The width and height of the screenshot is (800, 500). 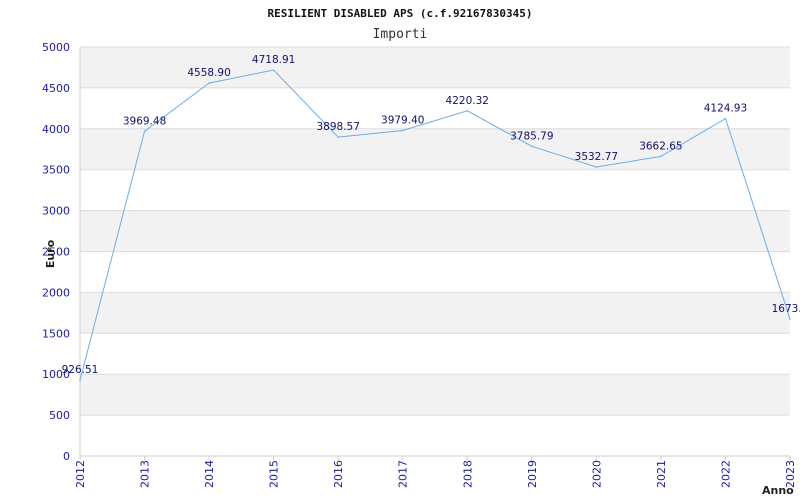 What do you see at coordinates (59, 415) in the screenshot?
I see `y-tick-label: 500` at bounding box center [59, 415].